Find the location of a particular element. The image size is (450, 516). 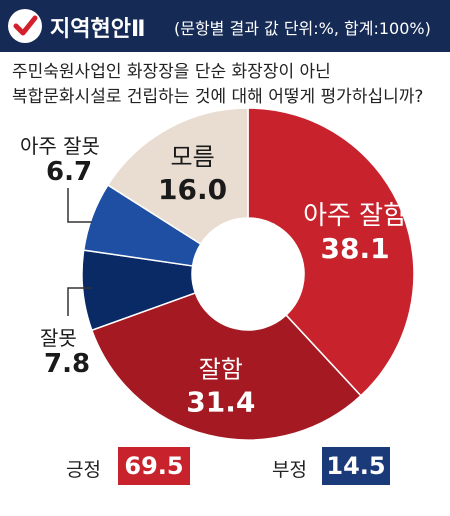

positive-value-badge: 69.5 is located at coordinates (154, 466).